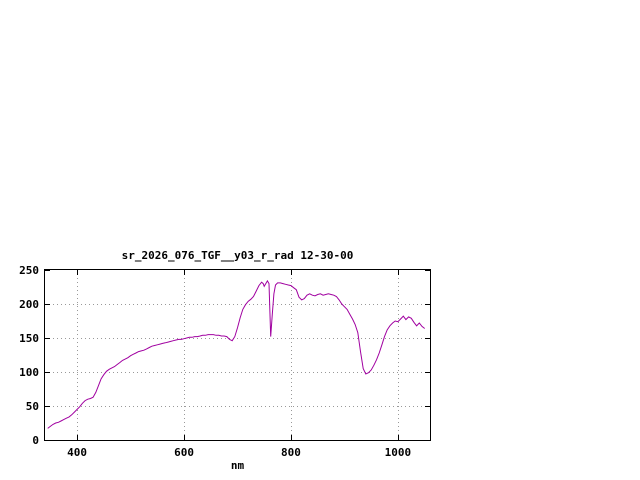 This screenshot has width=640, height=480. What do you see at coordinates (35, 440) in the screenshot?
I see `y-tick-label: 0` at bounding box center [35, 440].